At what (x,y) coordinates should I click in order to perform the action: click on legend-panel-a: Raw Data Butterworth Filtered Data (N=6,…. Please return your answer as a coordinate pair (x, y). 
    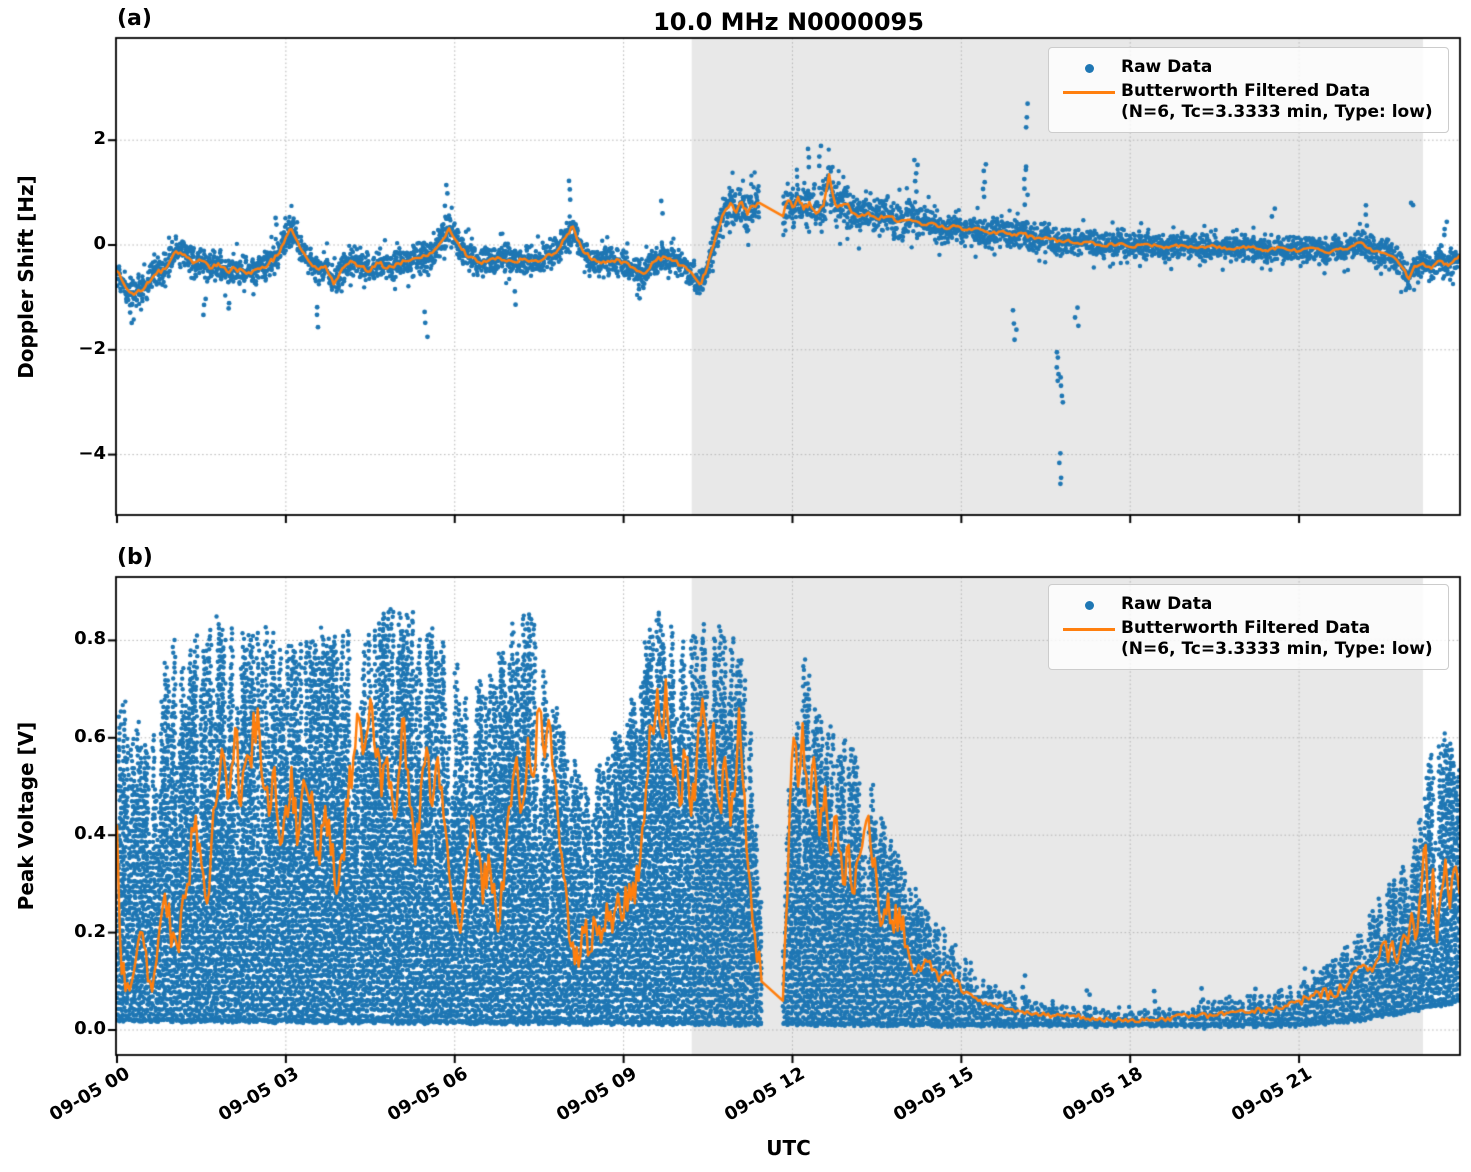
    Looking at the image, I should click on (1248, 90).